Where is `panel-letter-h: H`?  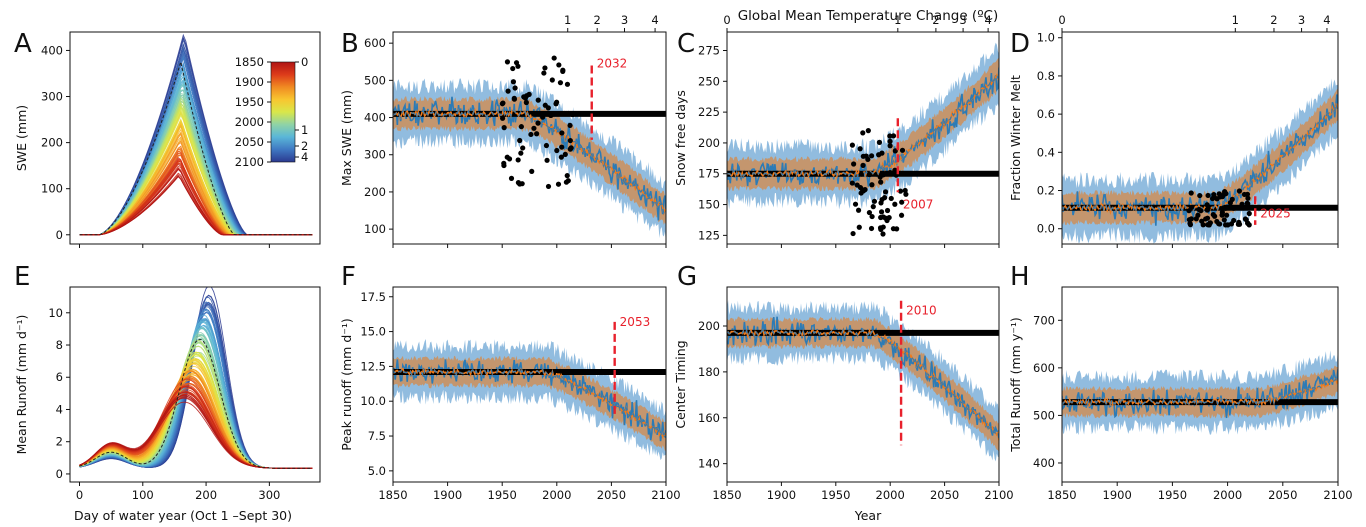 panel-letter-h: H is located at coordinates (1020, 277).